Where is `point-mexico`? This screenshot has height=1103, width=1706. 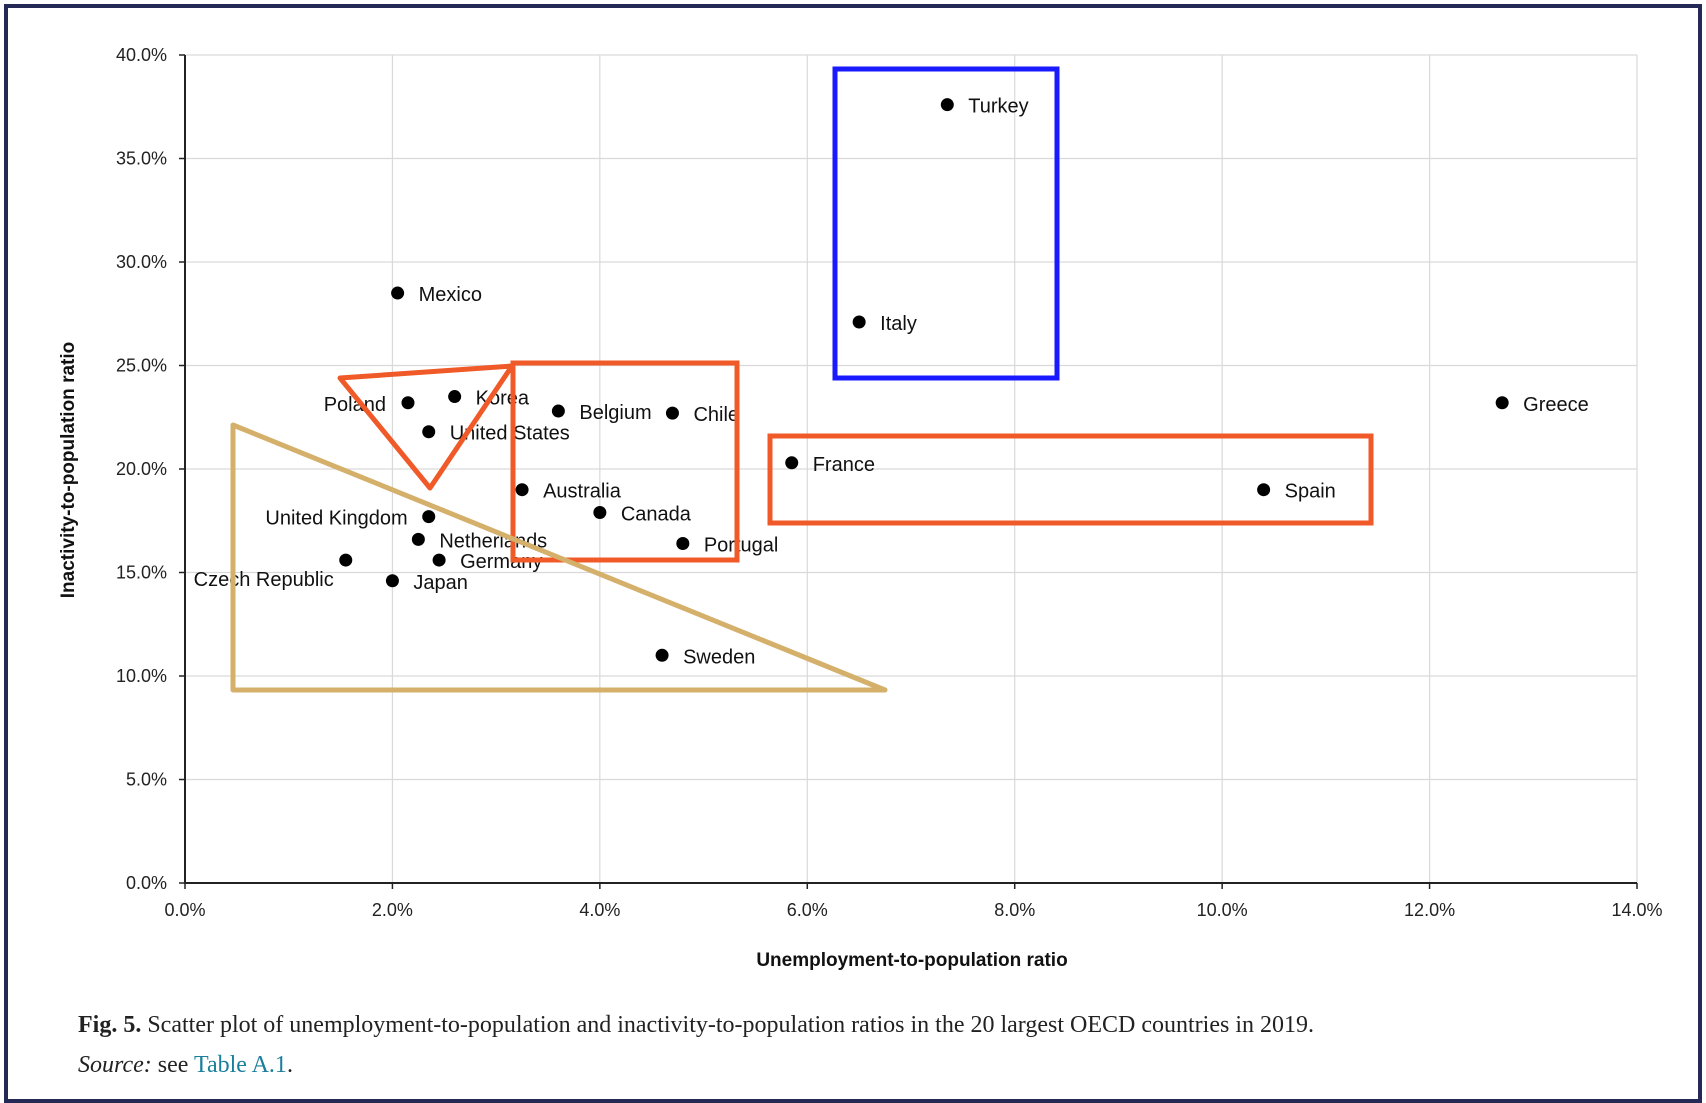 point-mexico is located at coordinates (398, 293).